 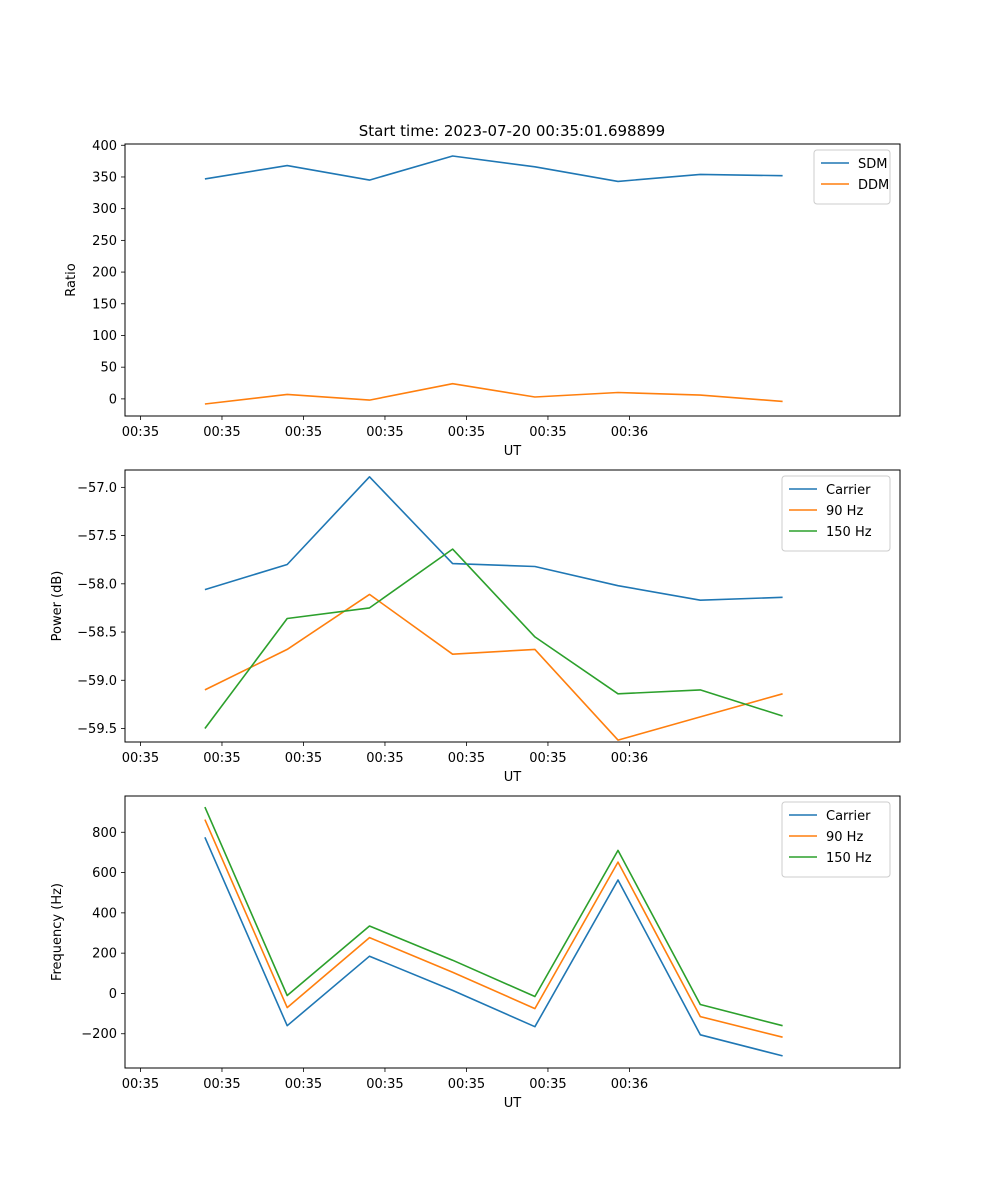 I want to click on series-line-sdm, so click(x=493, y=169).